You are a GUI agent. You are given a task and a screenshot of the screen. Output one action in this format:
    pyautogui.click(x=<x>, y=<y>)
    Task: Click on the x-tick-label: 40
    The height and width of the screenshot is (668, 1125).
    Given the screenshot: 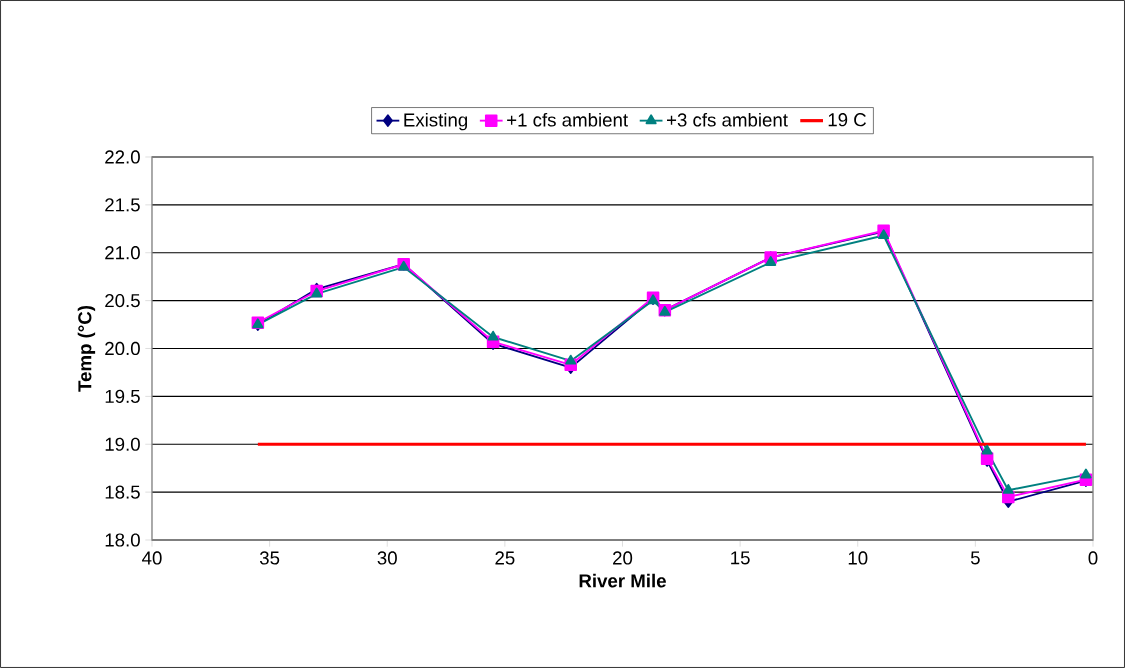 What is the action you would take?
    pyautogui.click(x=152, y=558)
    